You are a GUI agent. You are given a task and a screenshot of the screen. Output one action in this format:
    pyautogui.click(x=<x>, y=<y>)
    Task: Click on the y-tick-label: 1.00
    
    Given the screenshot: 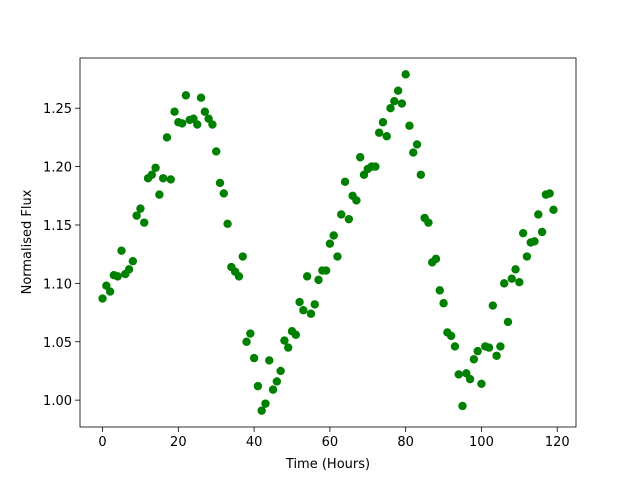 What is the action you would take?
    pyautogui.click(x=57, y=401)
    